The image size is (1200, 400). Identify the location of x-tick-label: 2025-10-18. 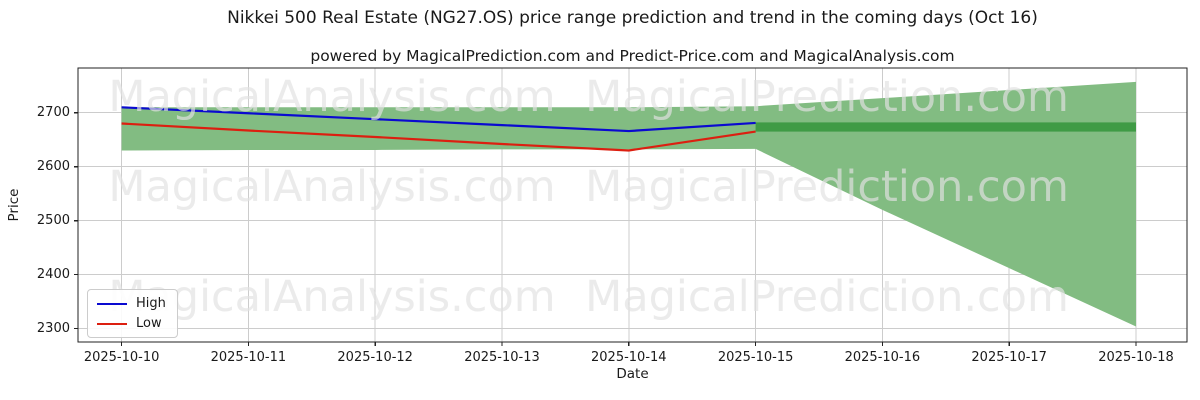
(1136, 357).